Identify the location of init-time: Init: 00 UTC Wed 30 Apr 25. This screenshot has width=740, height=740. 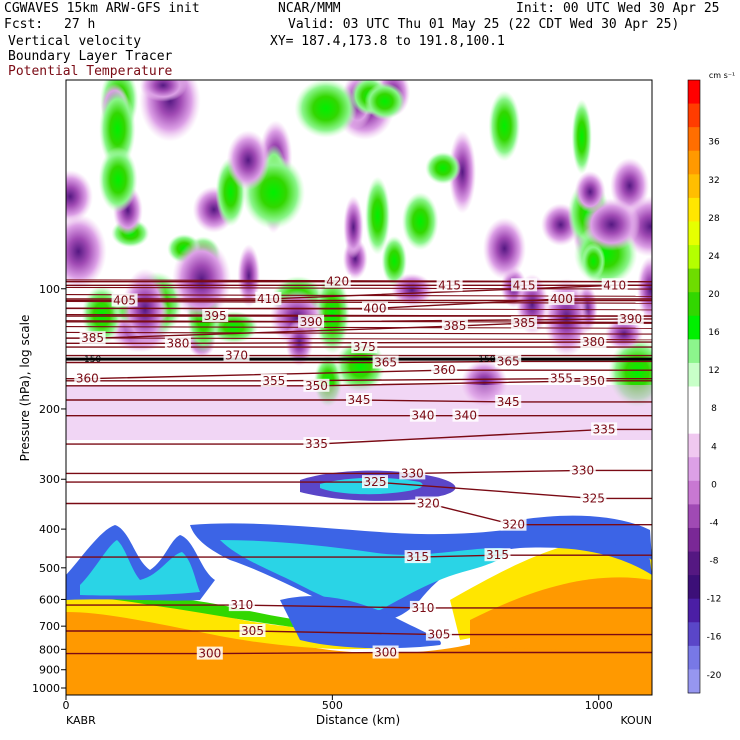
(618, 8).